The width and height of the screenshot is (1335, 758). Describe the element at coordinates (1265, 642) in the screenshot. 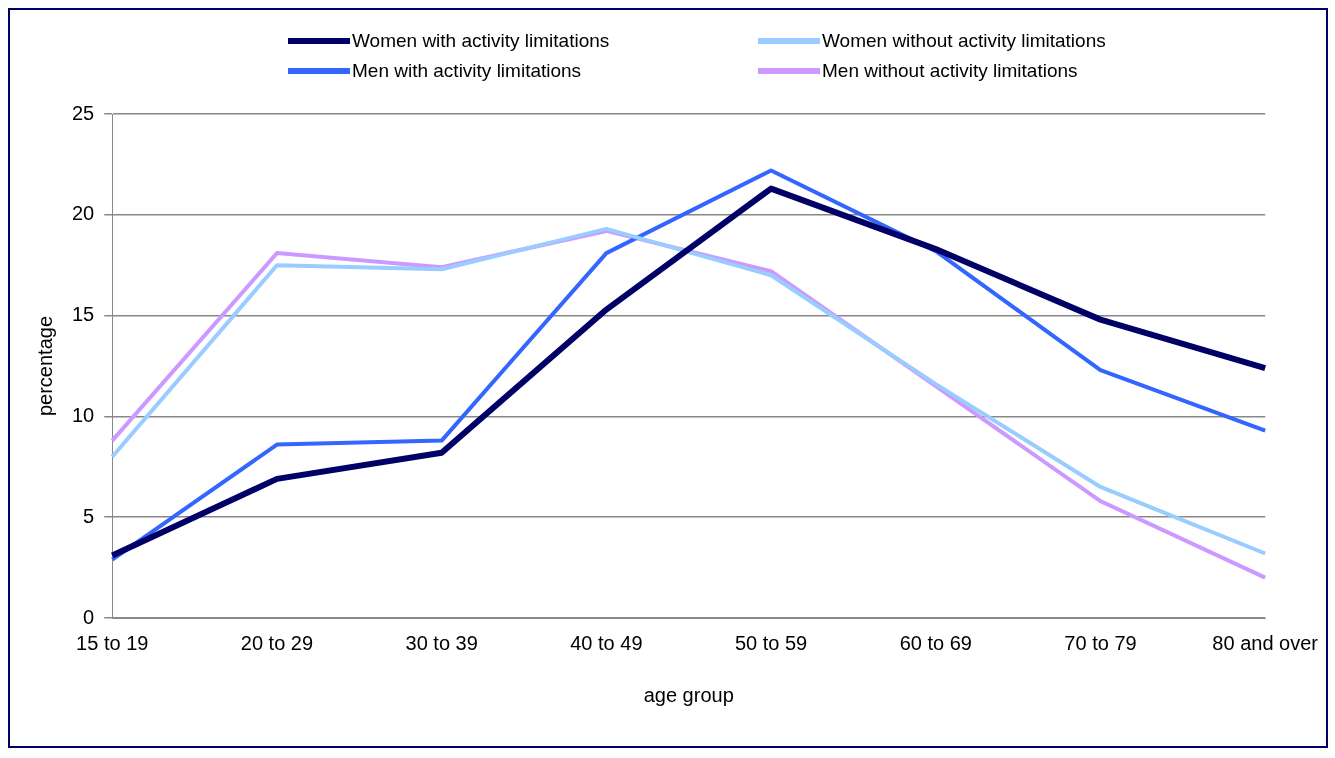

I see `x-tick-label: 80 and over` at that location.